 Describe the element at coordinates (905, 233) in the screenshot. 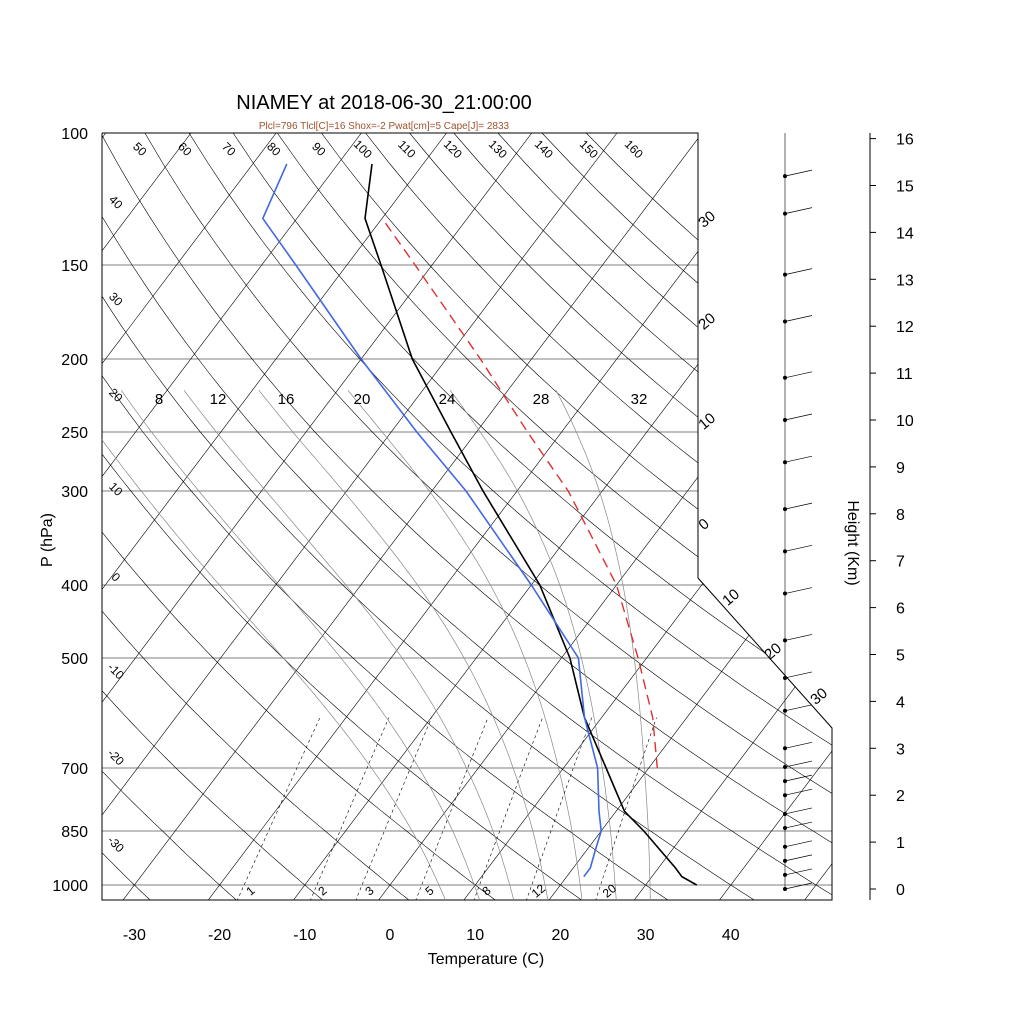

I see `height-tick-label: 14` at that location.